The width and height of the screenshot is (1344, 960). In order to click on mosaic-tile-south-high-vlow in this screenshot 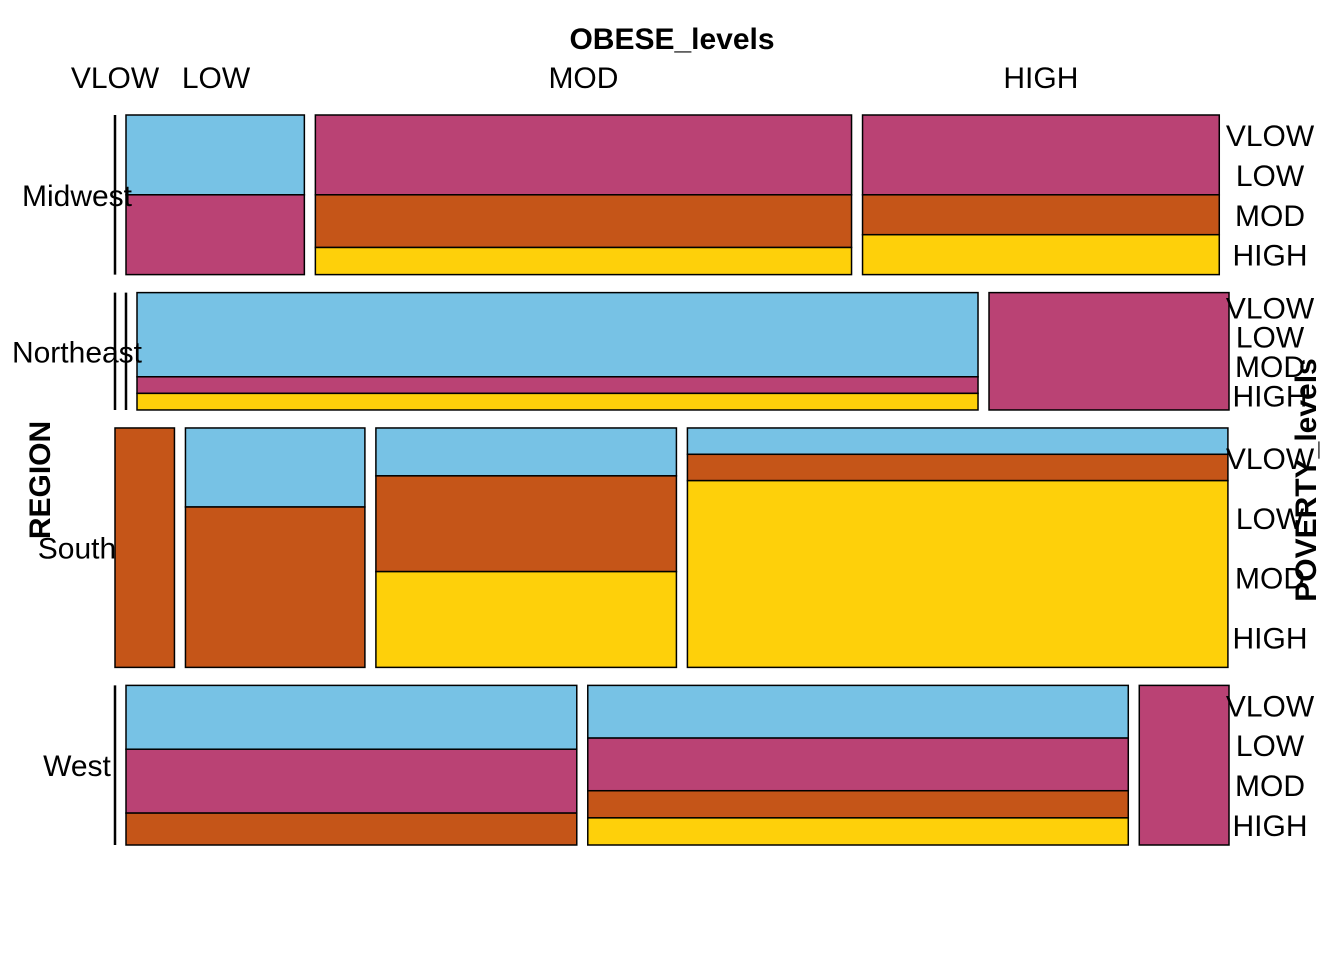, I will do `click(957, 441)`.